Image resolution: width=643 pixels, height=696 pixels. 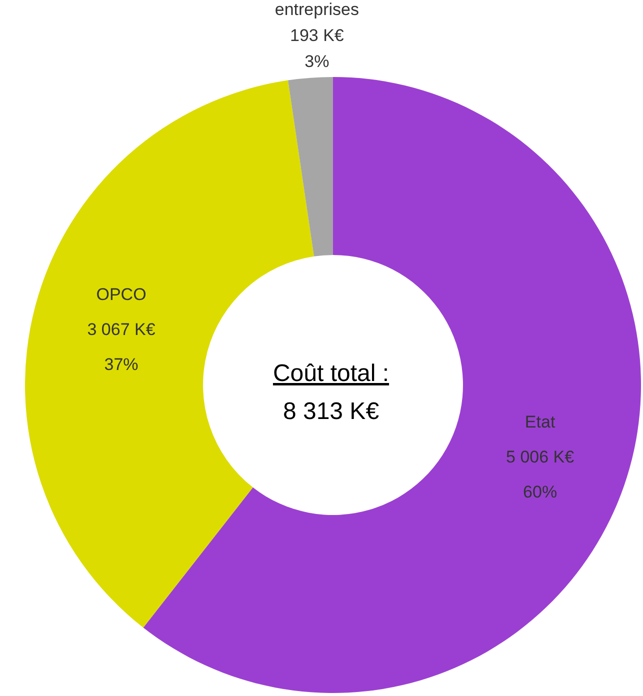 I want to click on slice-label: Etat, so click(x=540, y=422).